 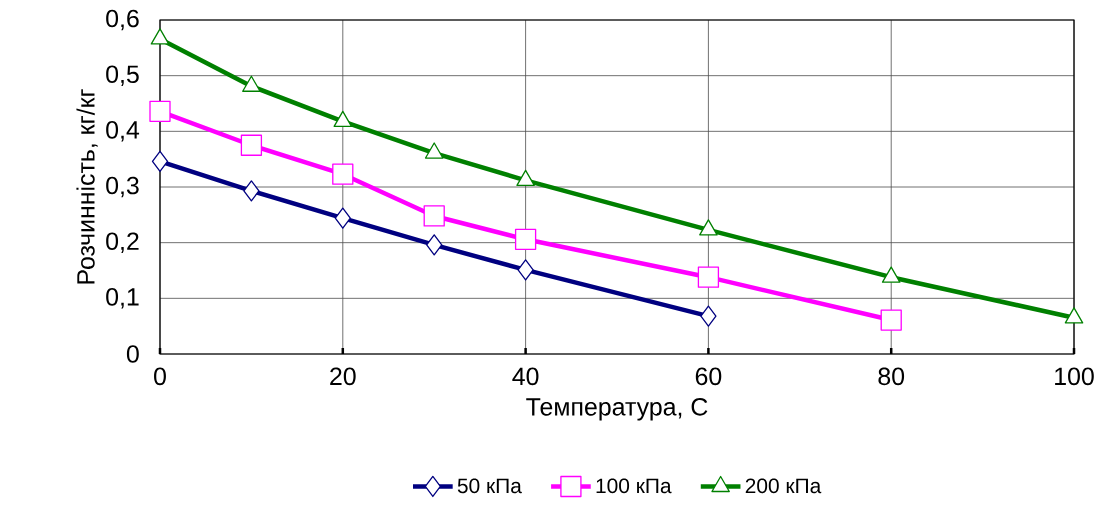 What do you see at coordinates (87, 186) in the screenshot?
I see `y-axis-title: Розчинність, кг/кг` at bounding box center [87, 186].